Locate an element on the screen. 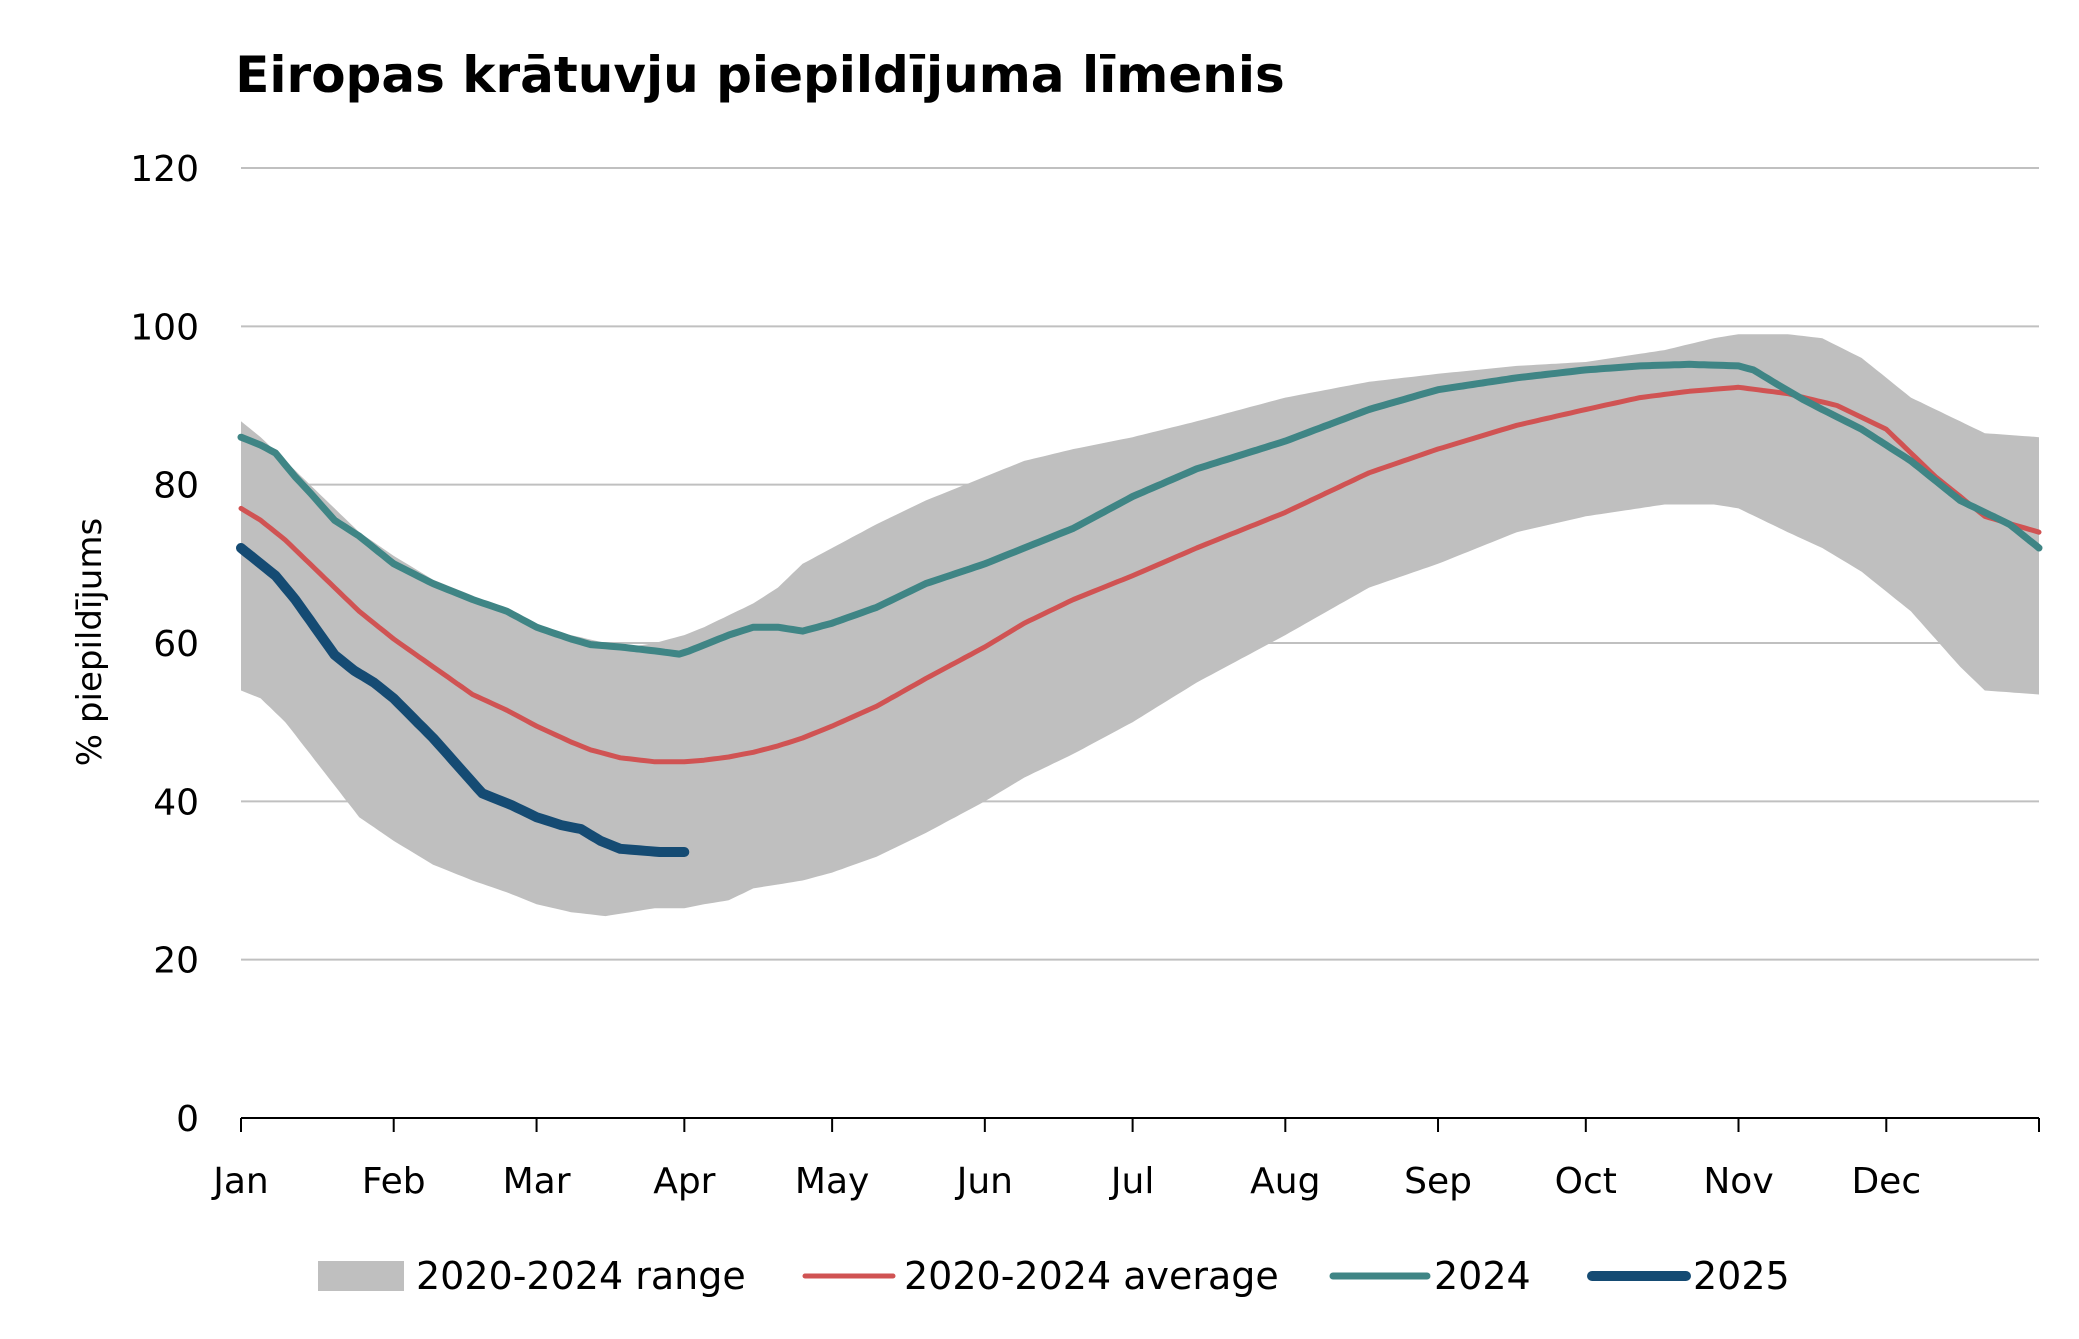 The height and width of the screenshot is (1339, 2079). x-tick-label-aug: Aug is located at coordinates (1285, 1181).